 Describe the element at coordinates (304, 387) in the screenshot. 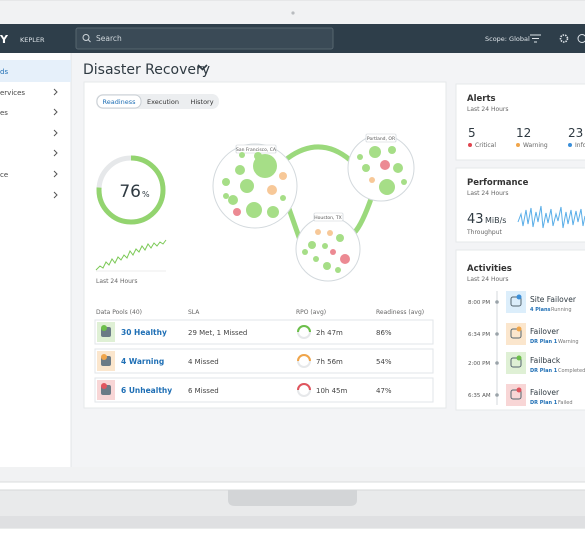

I see `rpo-gauge-arc` at that location.